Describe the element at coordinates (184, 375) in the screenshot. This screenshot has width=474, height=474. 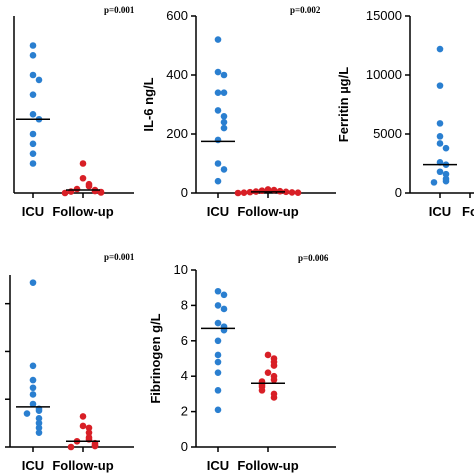
I see `y-tick-label: 4` at that location.